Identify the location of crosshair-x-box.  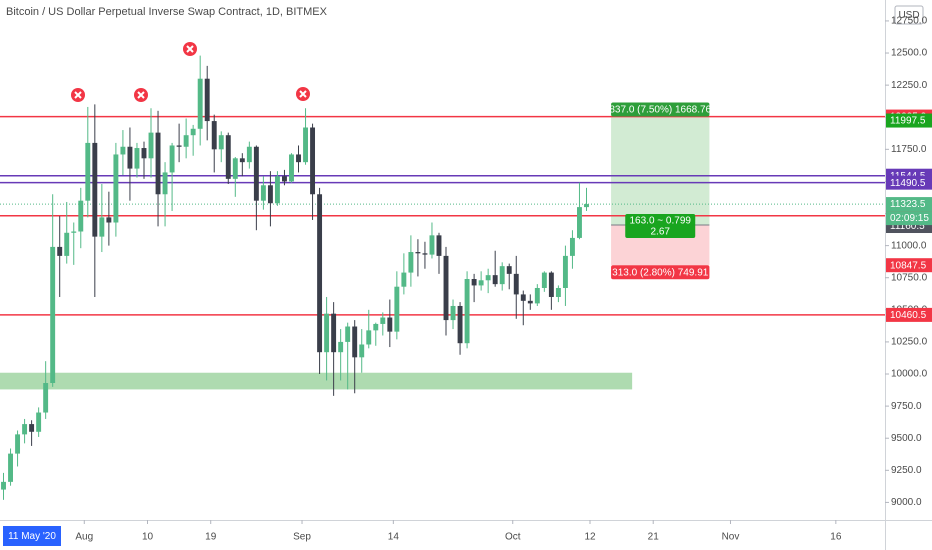
(32, 536).